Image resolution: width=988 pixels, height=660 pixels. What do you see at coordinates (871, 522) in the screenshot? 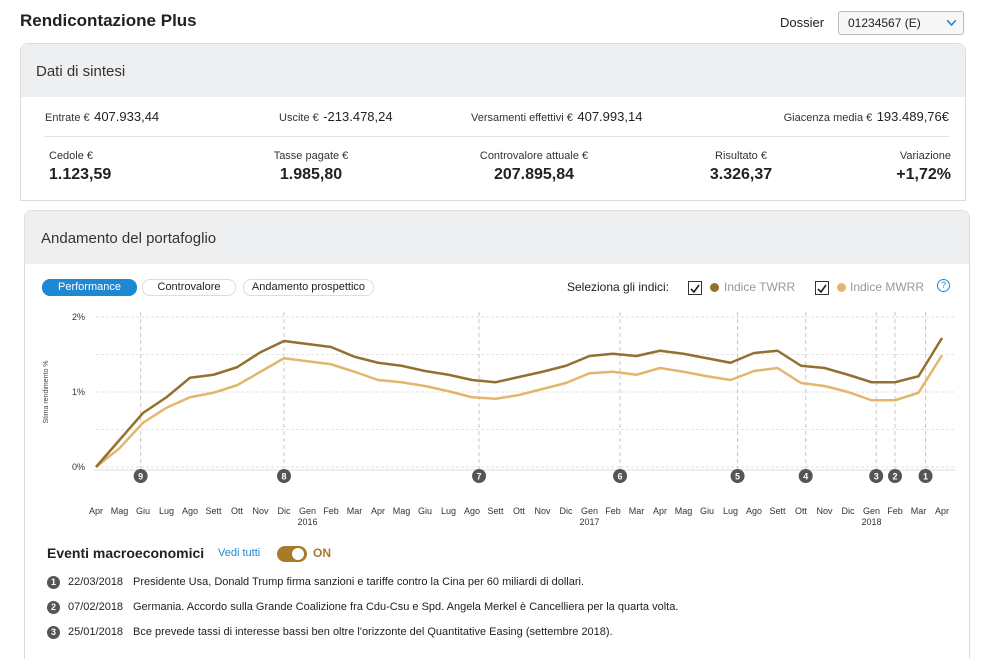
I see `x-year-label: 2018` at bounding box center [871, 522].